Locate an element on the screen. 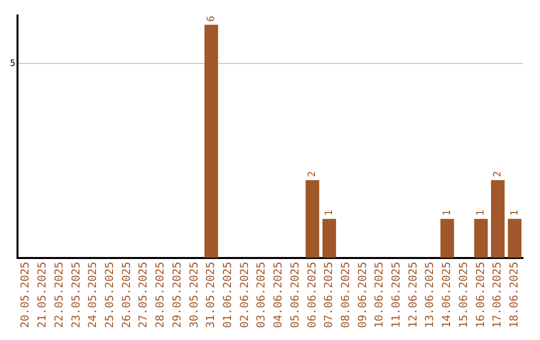  x-tick-label: 20.05.2025 is located at coordinates (25, 295).